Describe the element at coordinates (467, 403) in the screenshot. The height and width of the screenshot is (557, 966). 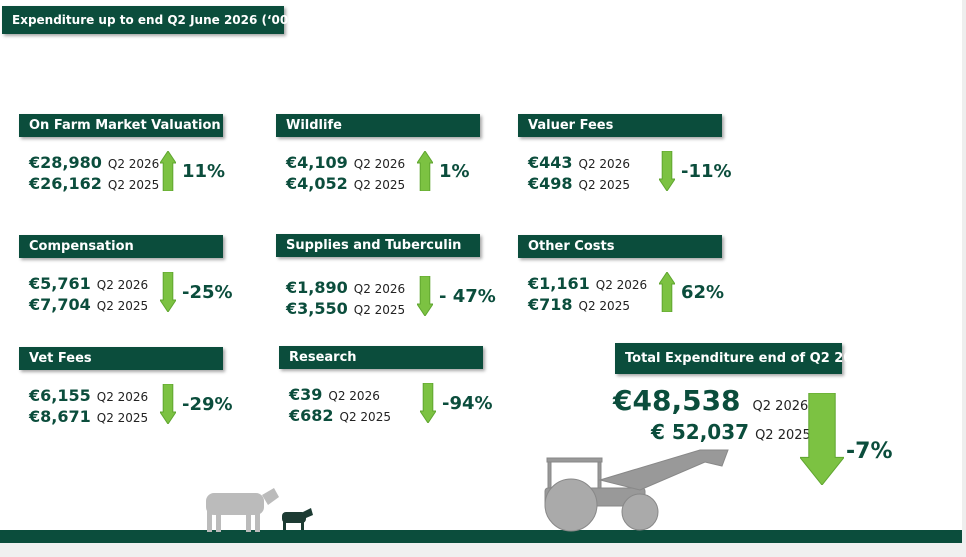
I see `change: -94%` at that location.